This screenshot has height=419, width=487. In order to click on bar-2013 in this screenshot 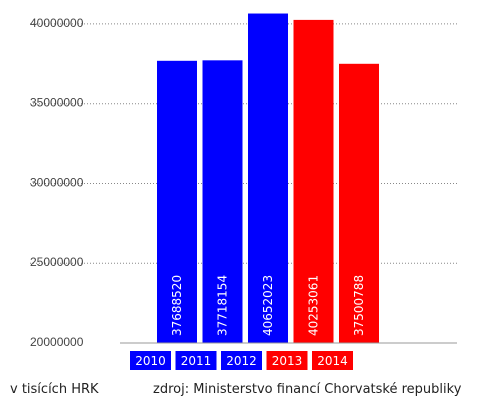, I will do `click(313, 181)`.